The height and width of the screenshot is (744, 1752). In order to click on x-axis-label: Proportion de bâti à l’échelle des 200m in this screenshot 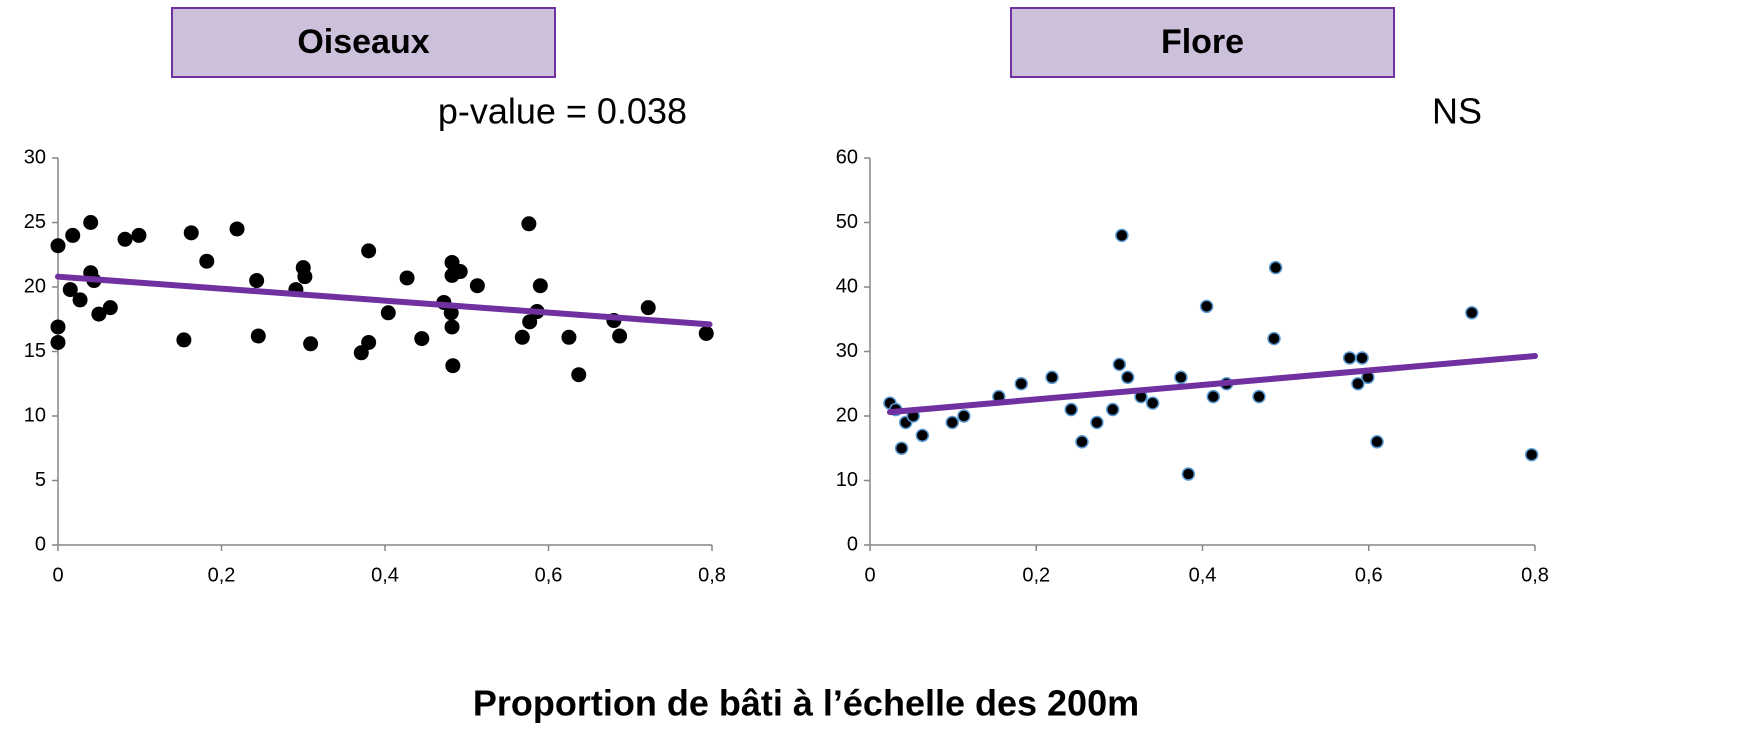, I will do `click(806, 703)`.